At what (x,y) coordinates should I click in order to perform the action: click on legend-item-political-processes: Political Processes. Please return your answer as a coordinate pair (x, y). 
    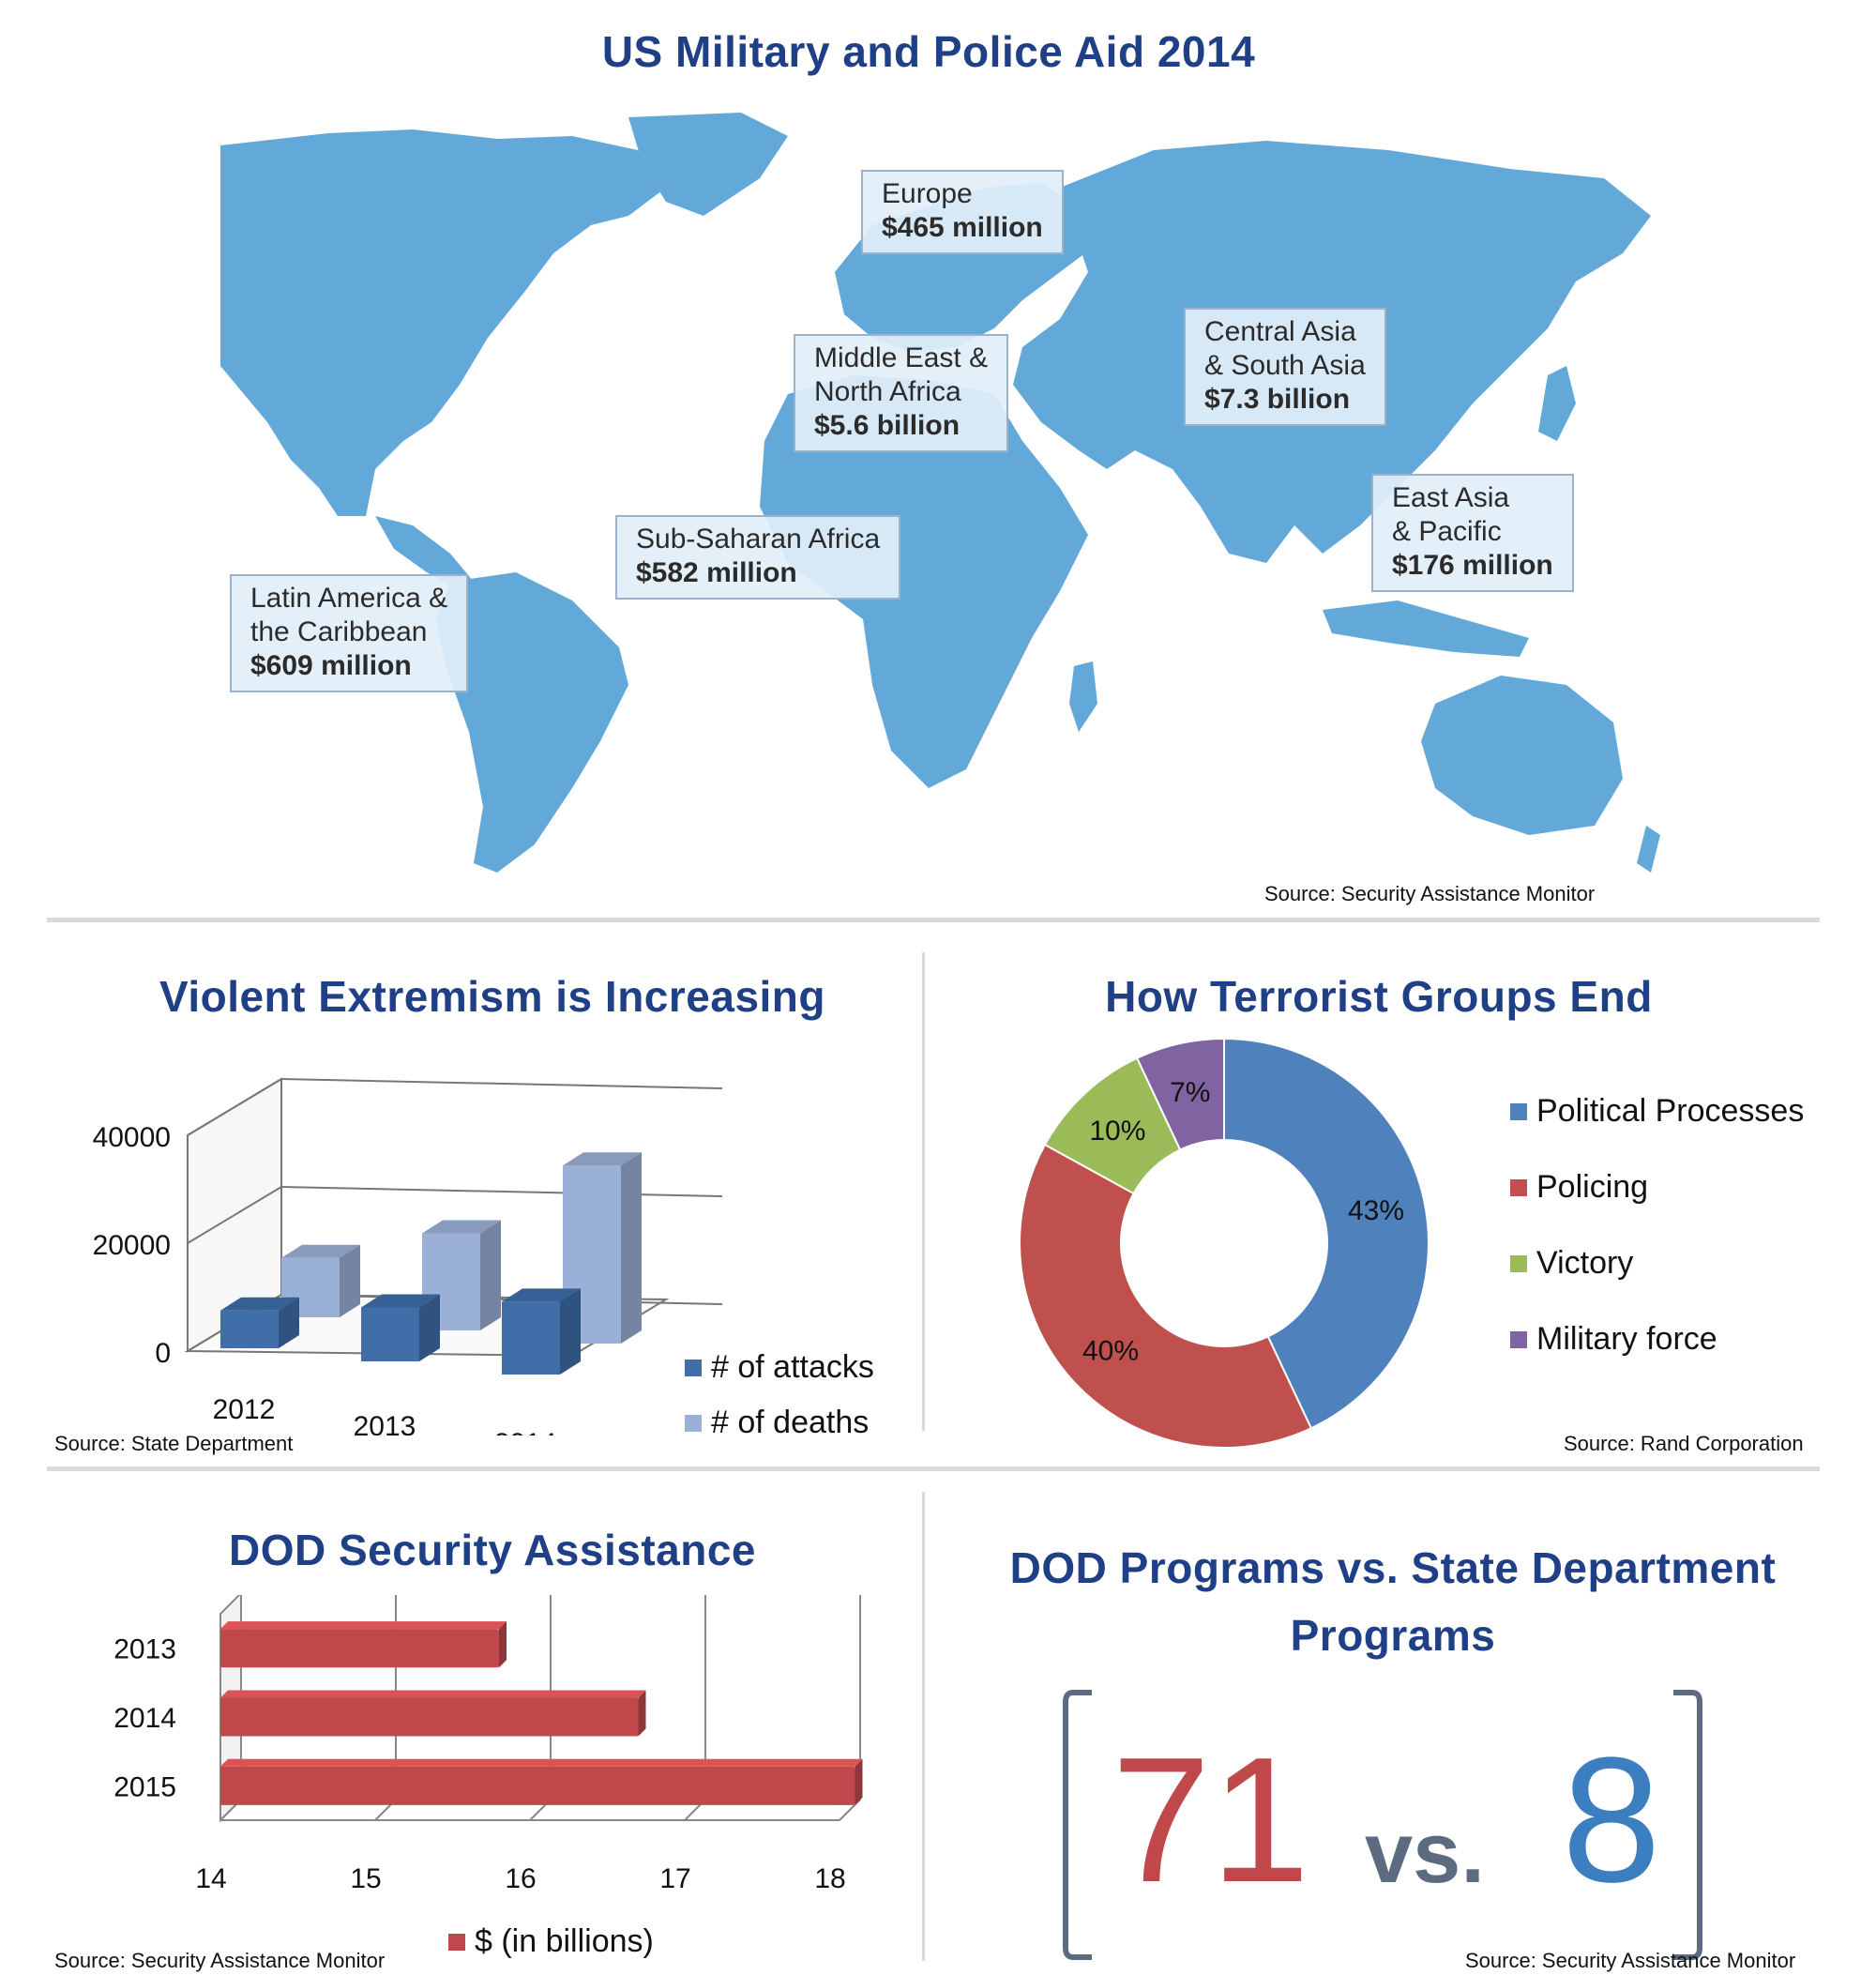
    Looking at the image, I should click on (1657, 1111).